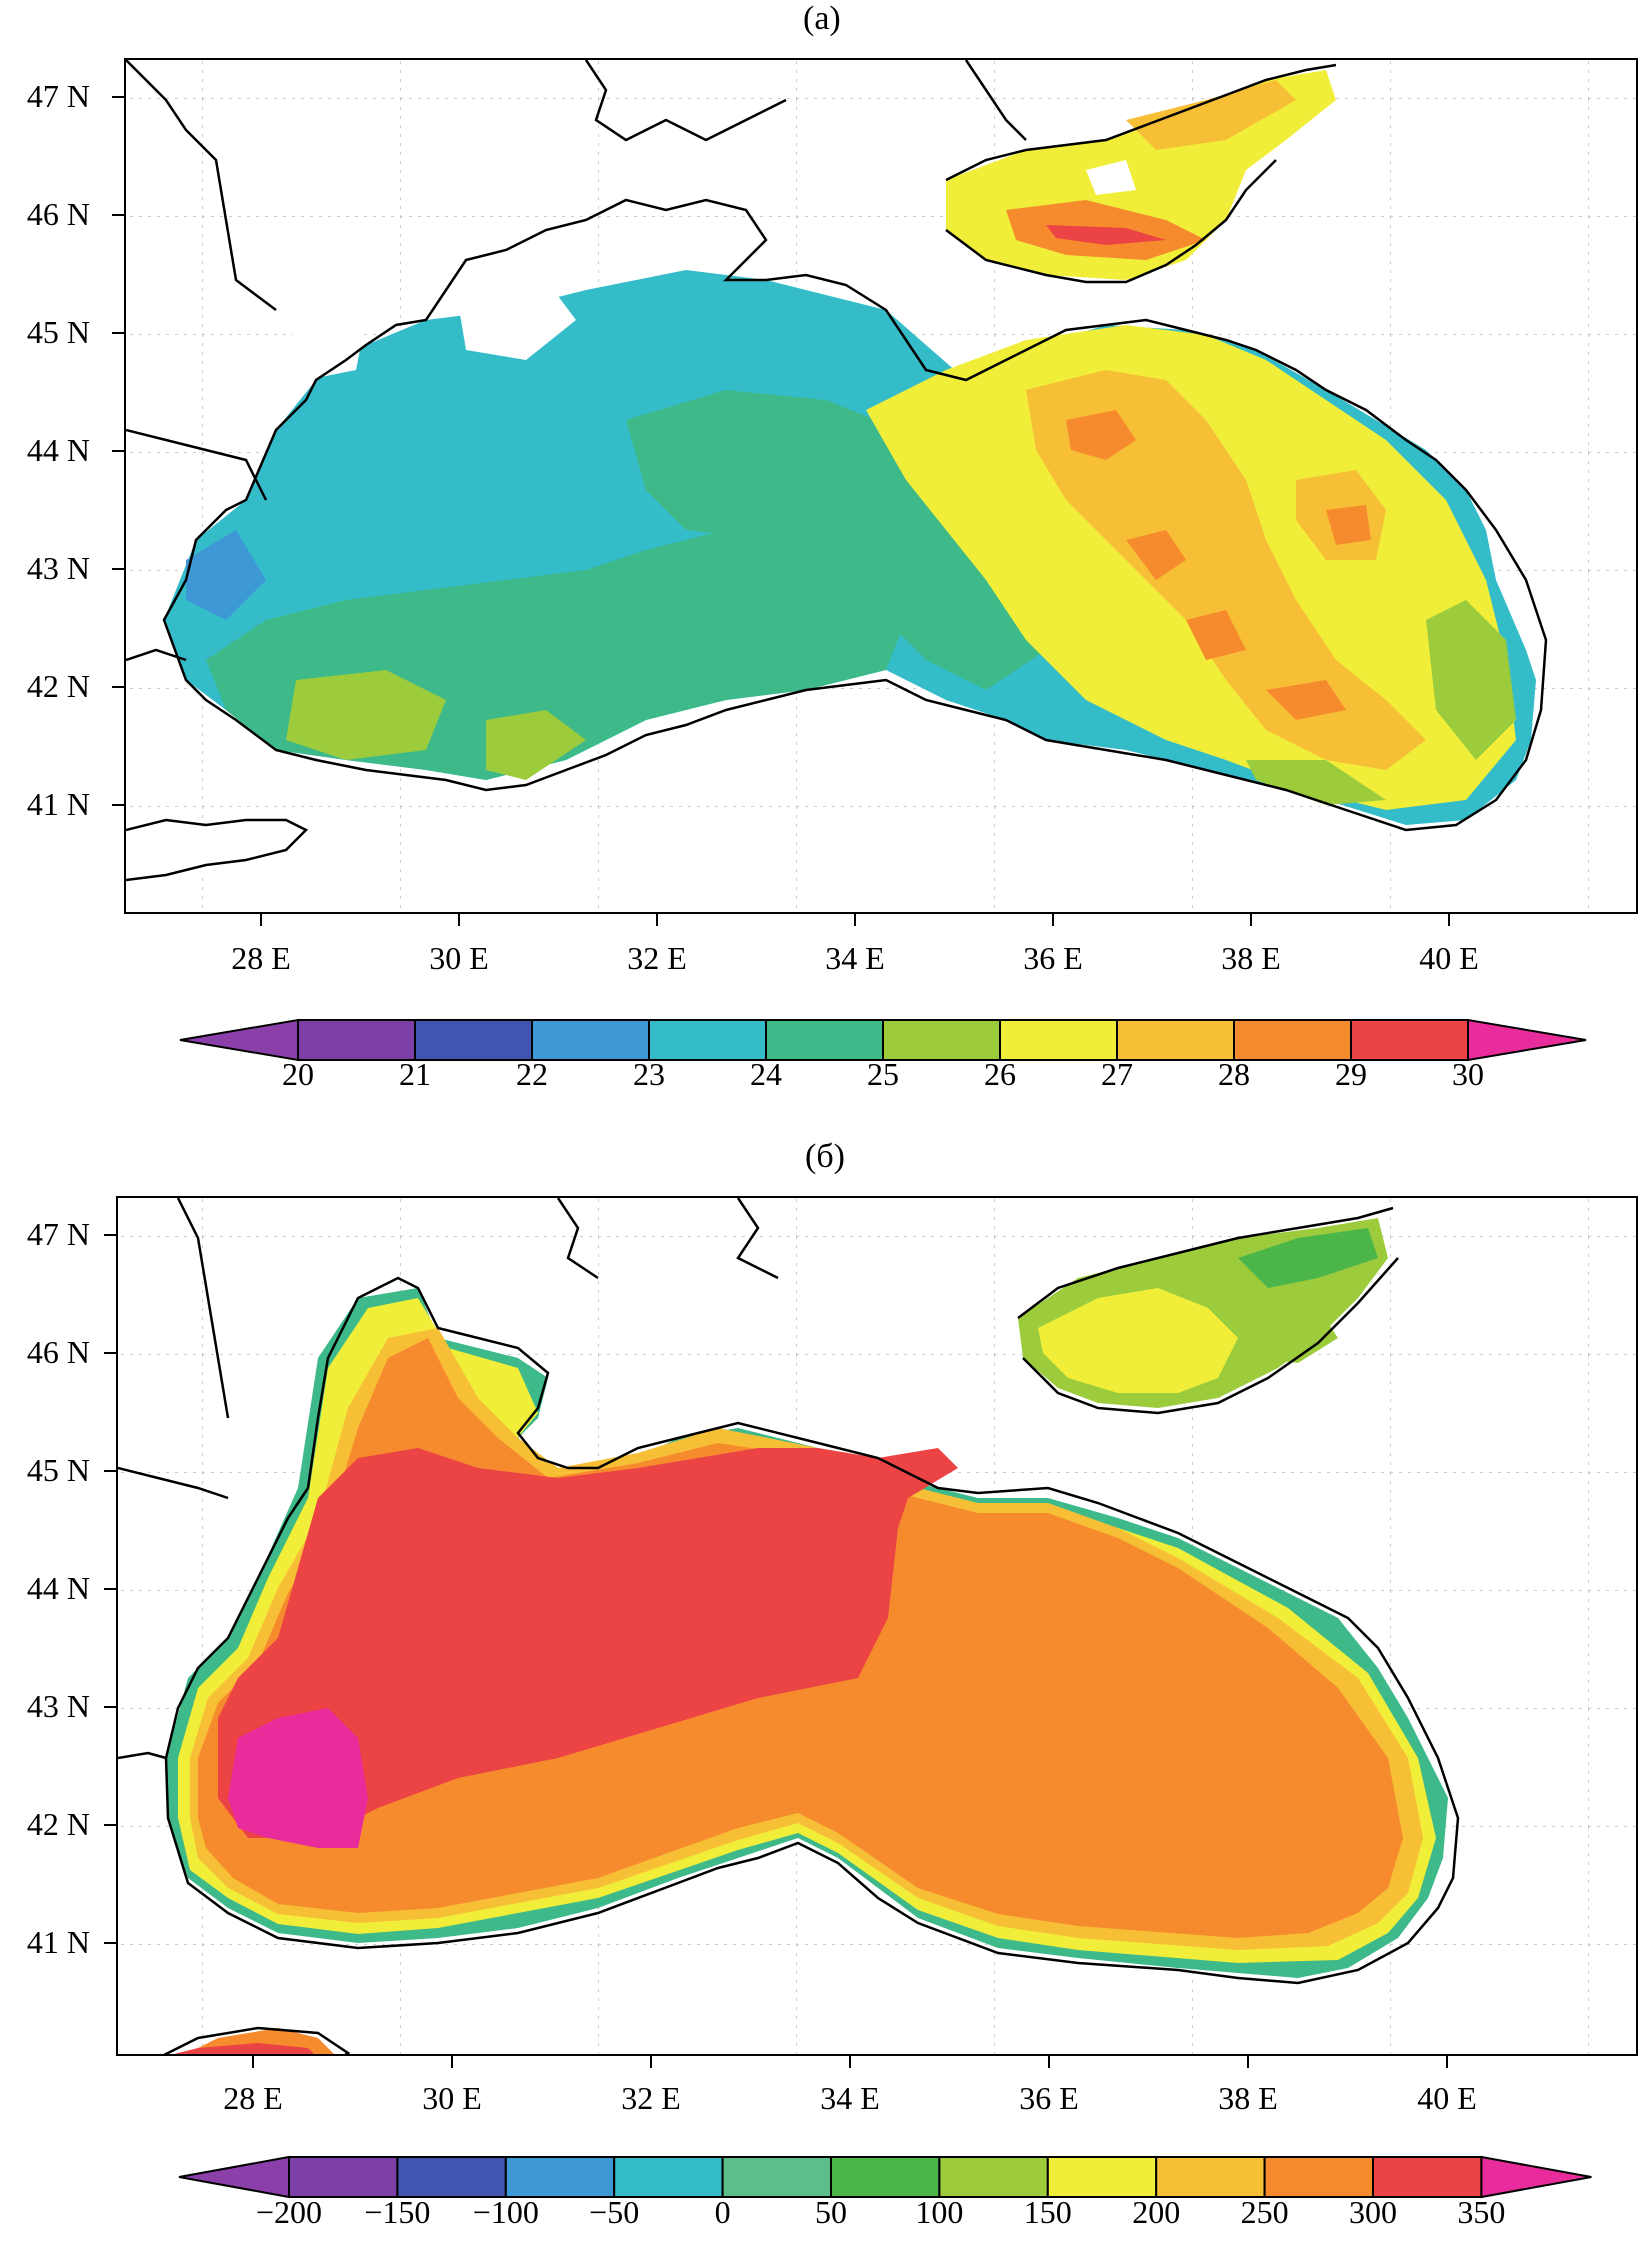 This screenshot has height=2244, width=1642. What do you see at coordinates (532, 1074) in the screenshot?
I see `colorbar-tick-label: 22` at bounding box center [532, 1074].